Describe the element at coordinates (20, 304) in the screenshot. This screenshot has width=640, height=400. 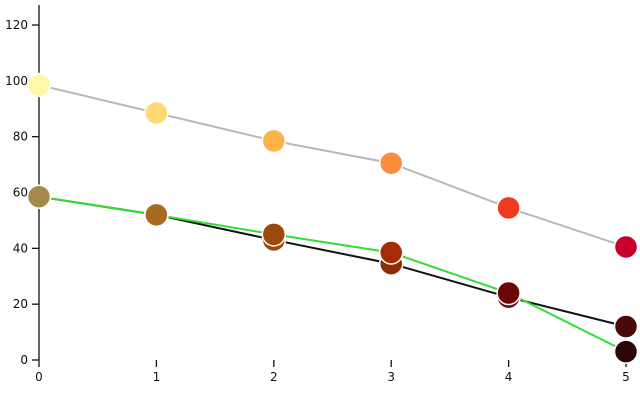
I see `y-tick-label: 20` at that location.